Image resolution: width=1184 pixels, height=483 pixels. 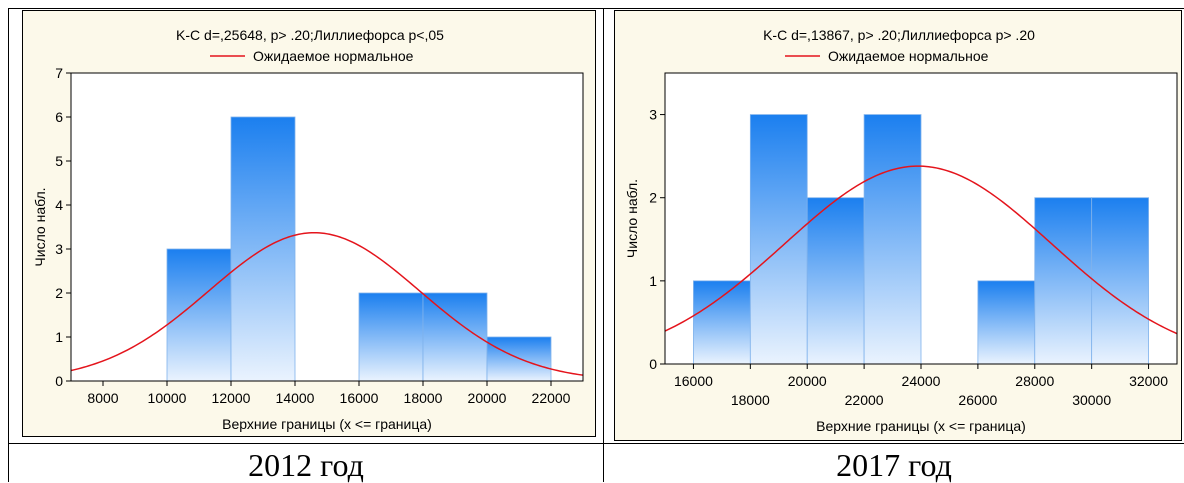 I want to click on x-tick-label: 24000, so click(x=921, y=381).